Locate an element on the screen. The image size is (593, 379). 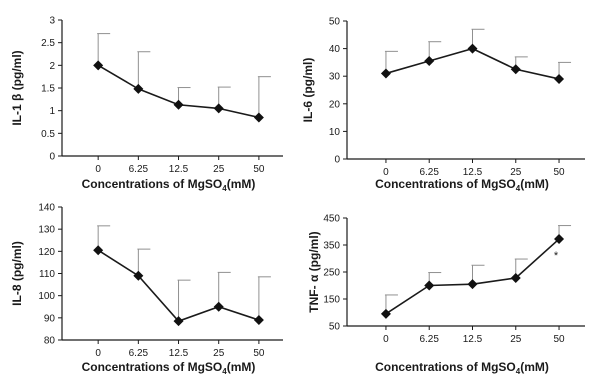
y-tick-label: 350 is located at coordinates (331, 246).